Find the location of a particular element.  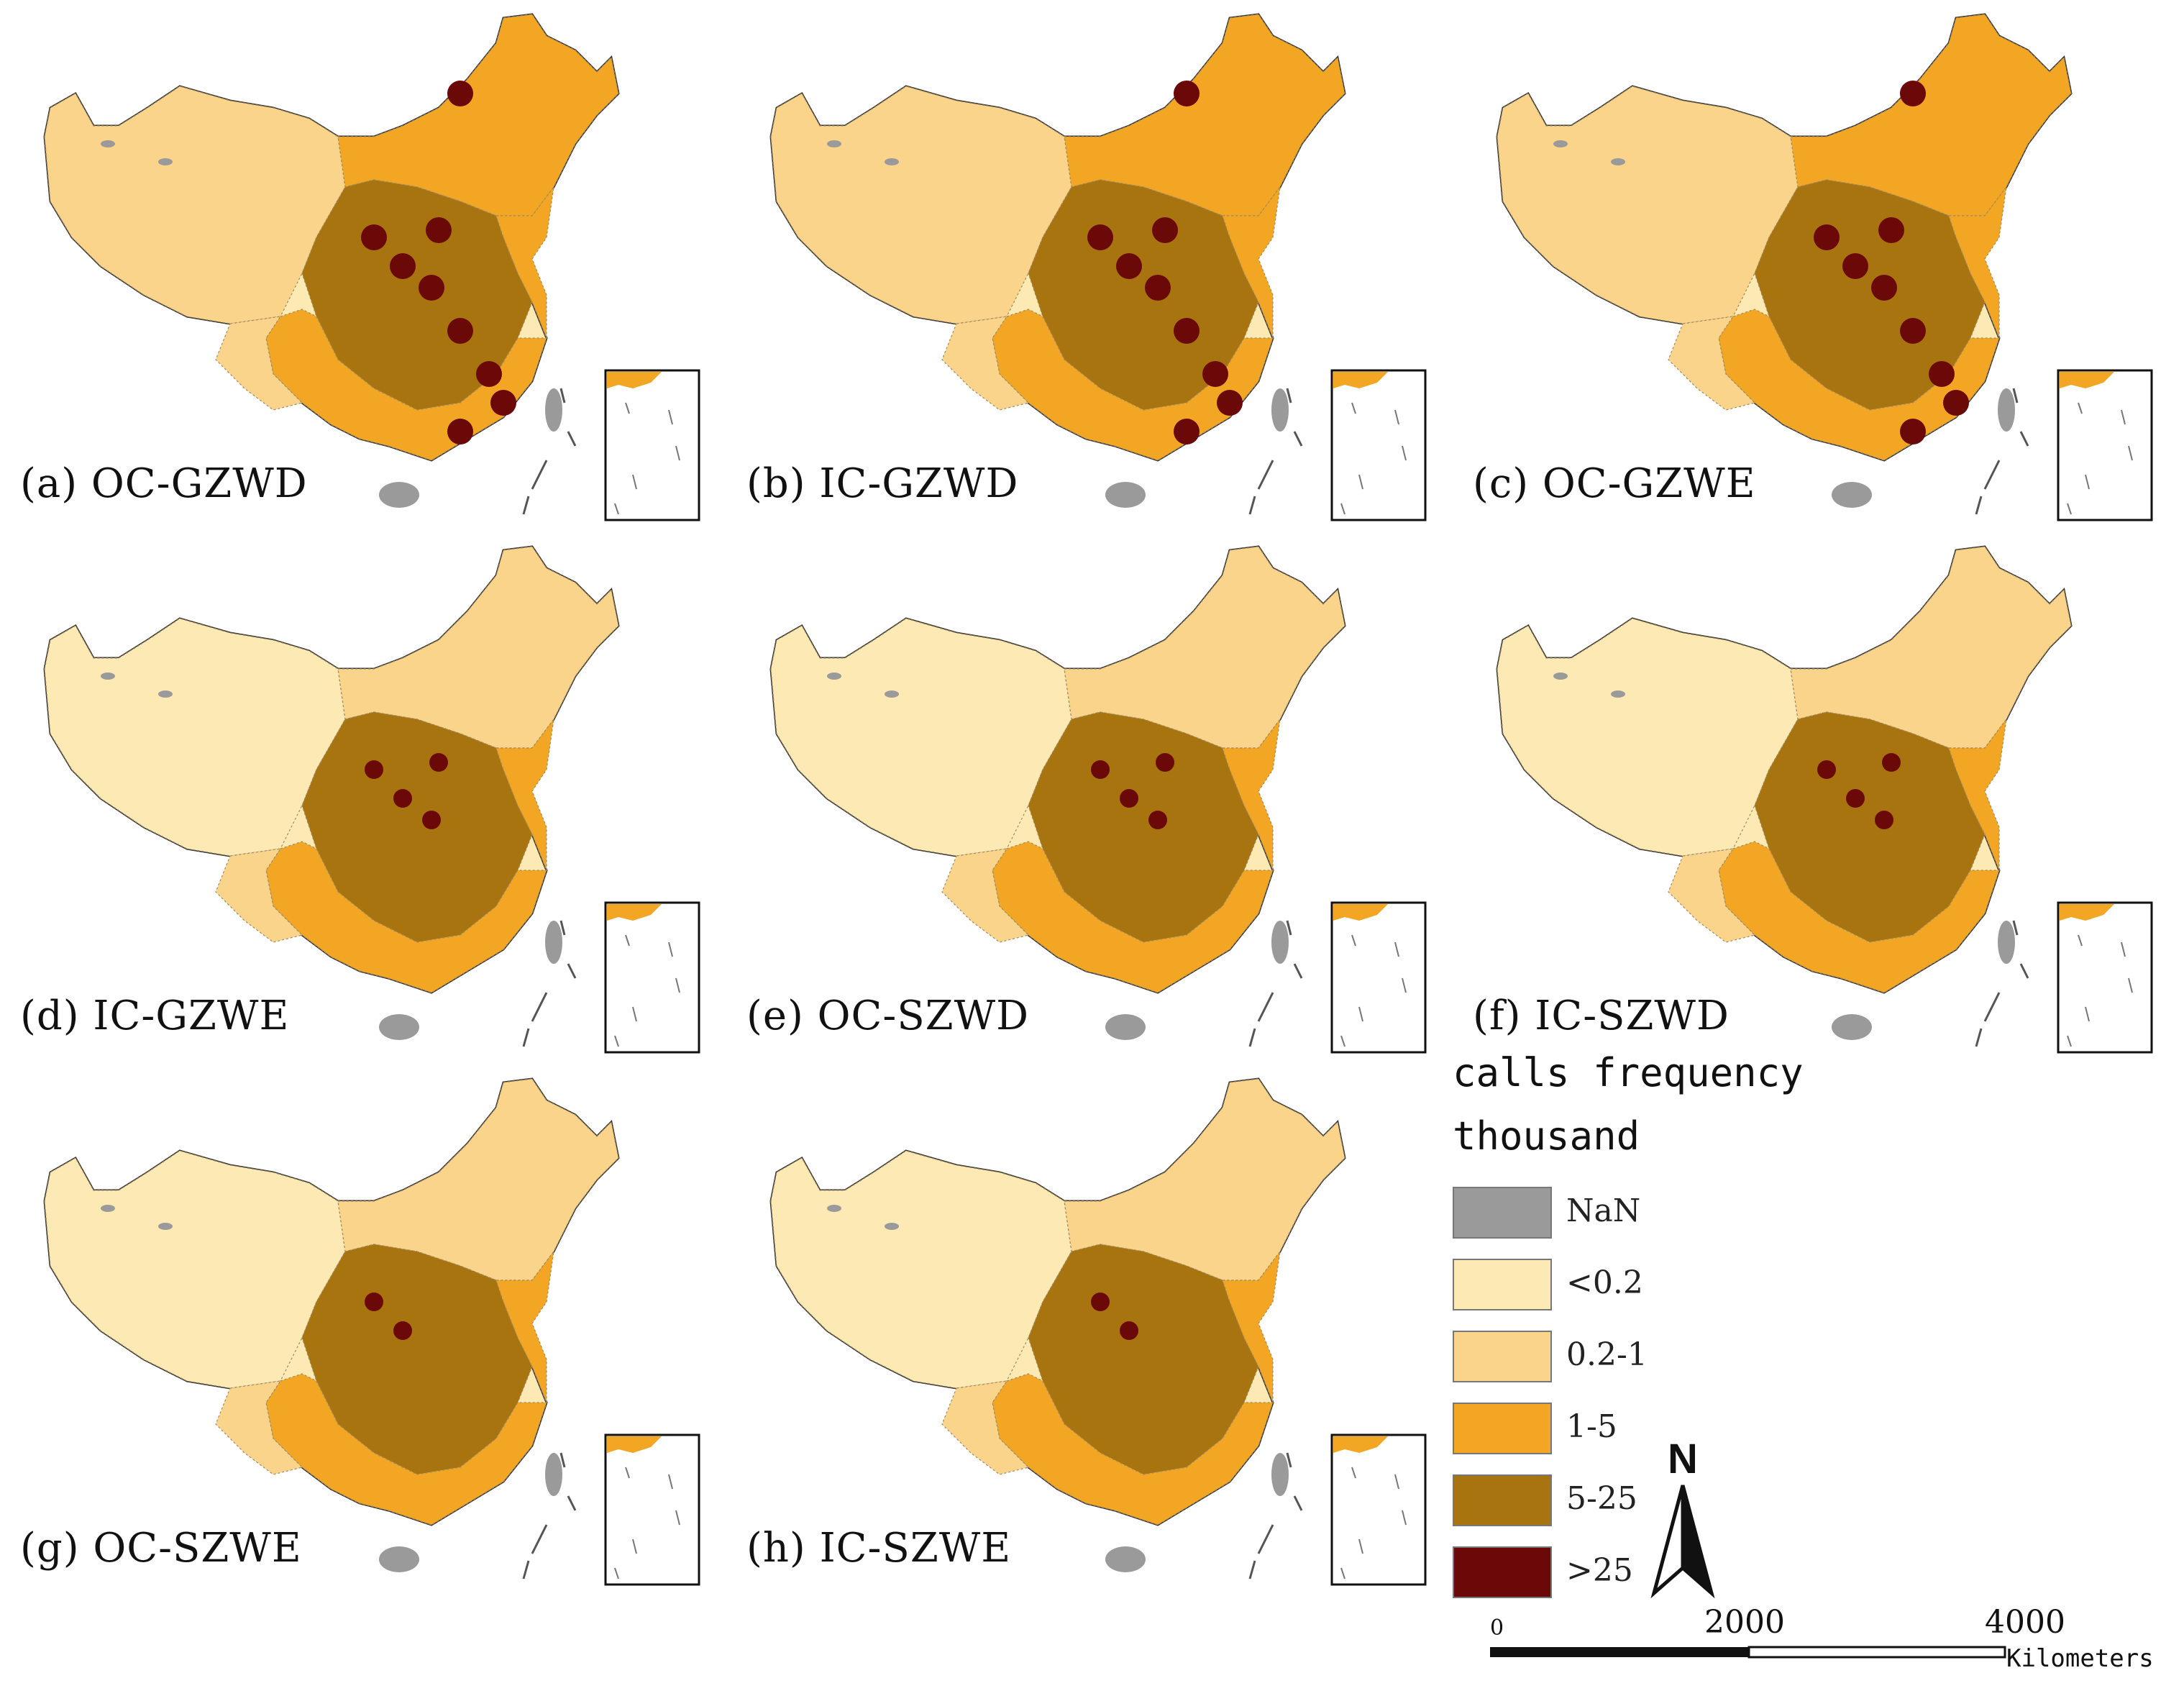

legend-label: 0.2-1 is located at coordinates (1607, 1354).